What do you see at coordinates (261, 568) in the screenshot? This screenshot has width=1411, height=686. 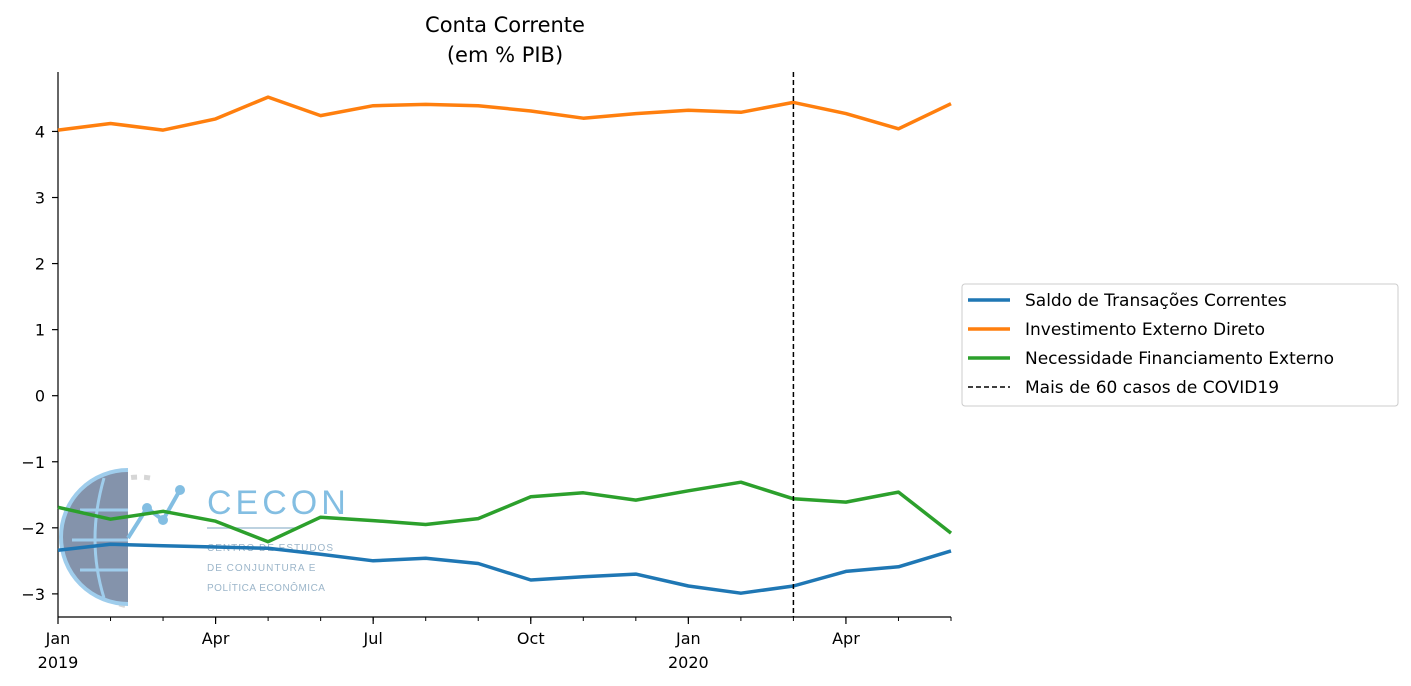 I see `logo-tagline-2: DE CONJUNTURA E` at bounding box center [261, 568].